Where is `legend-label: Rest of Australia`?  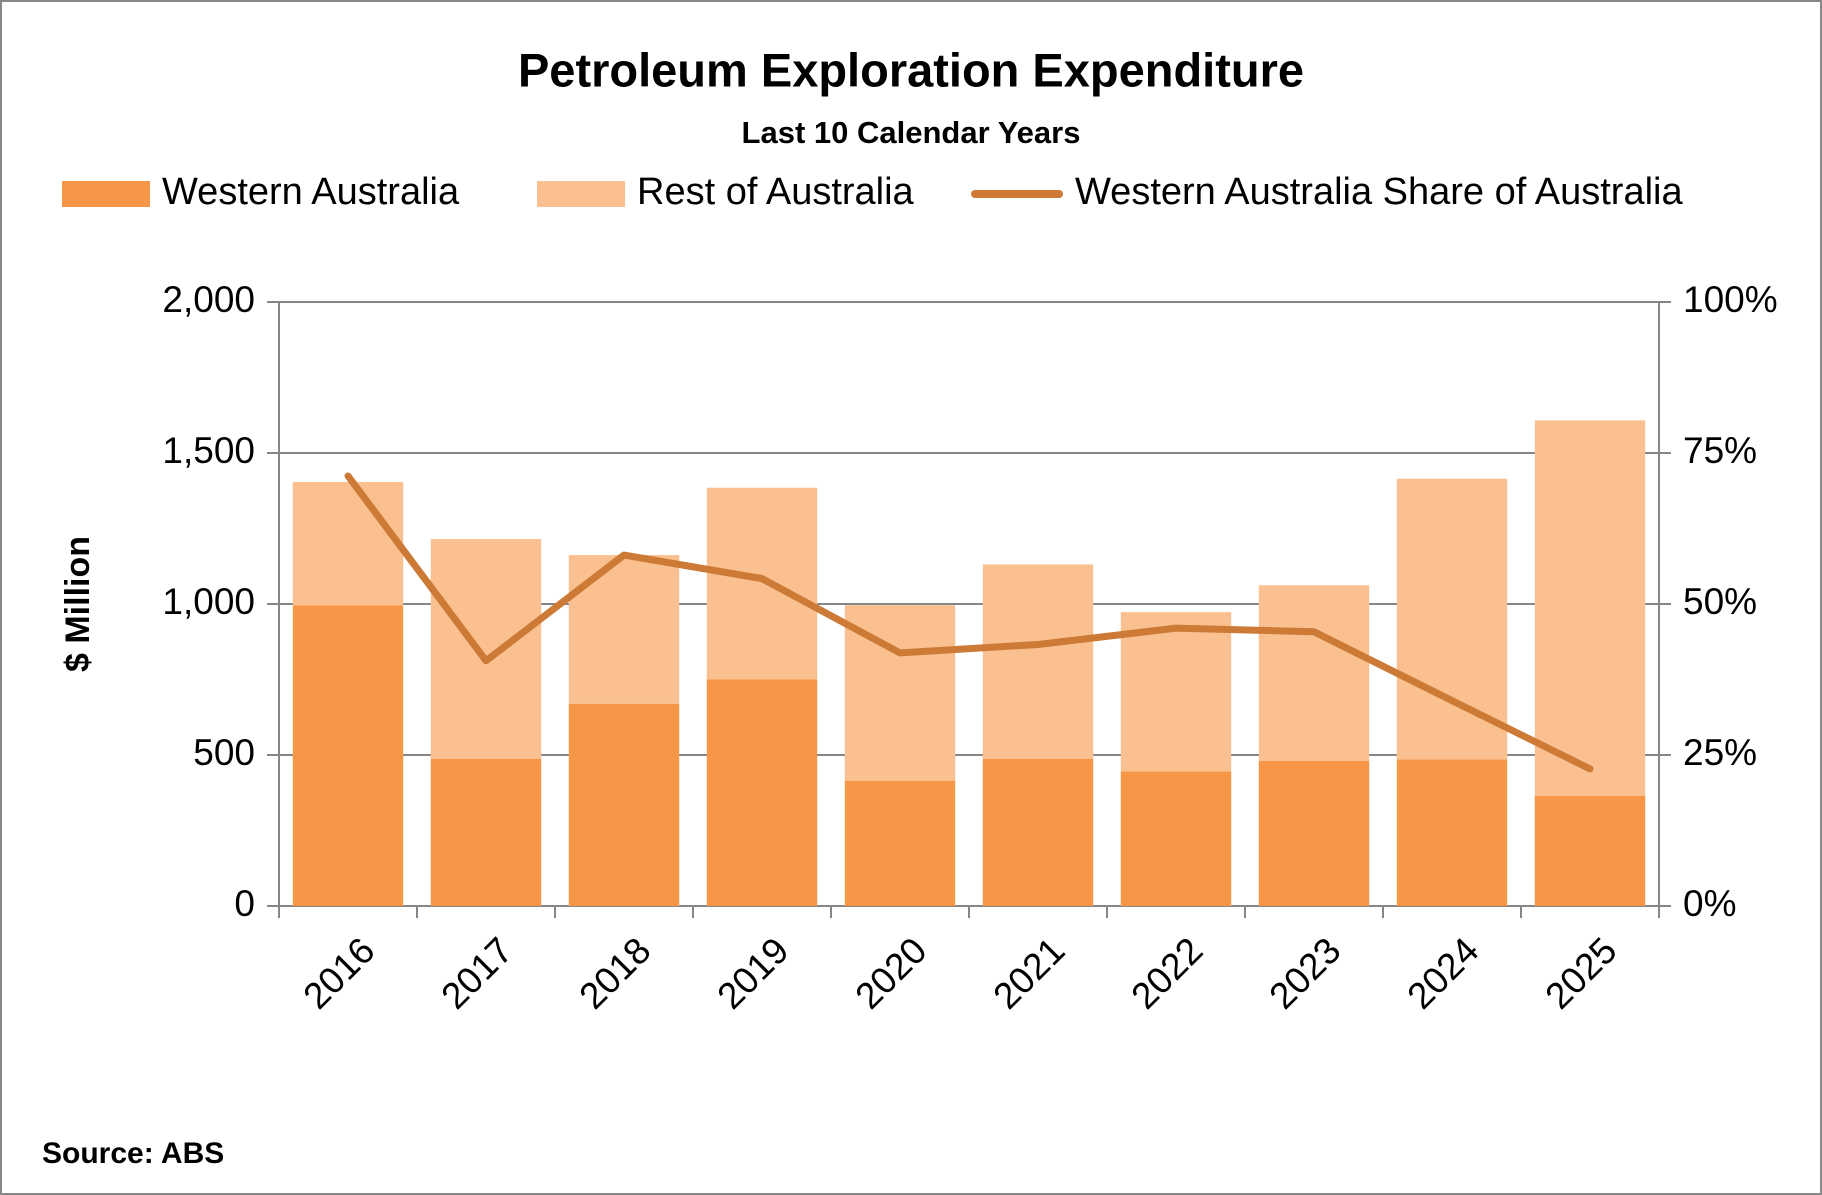 legend-label: Rest of Australia is located at coordinates (776, 192).